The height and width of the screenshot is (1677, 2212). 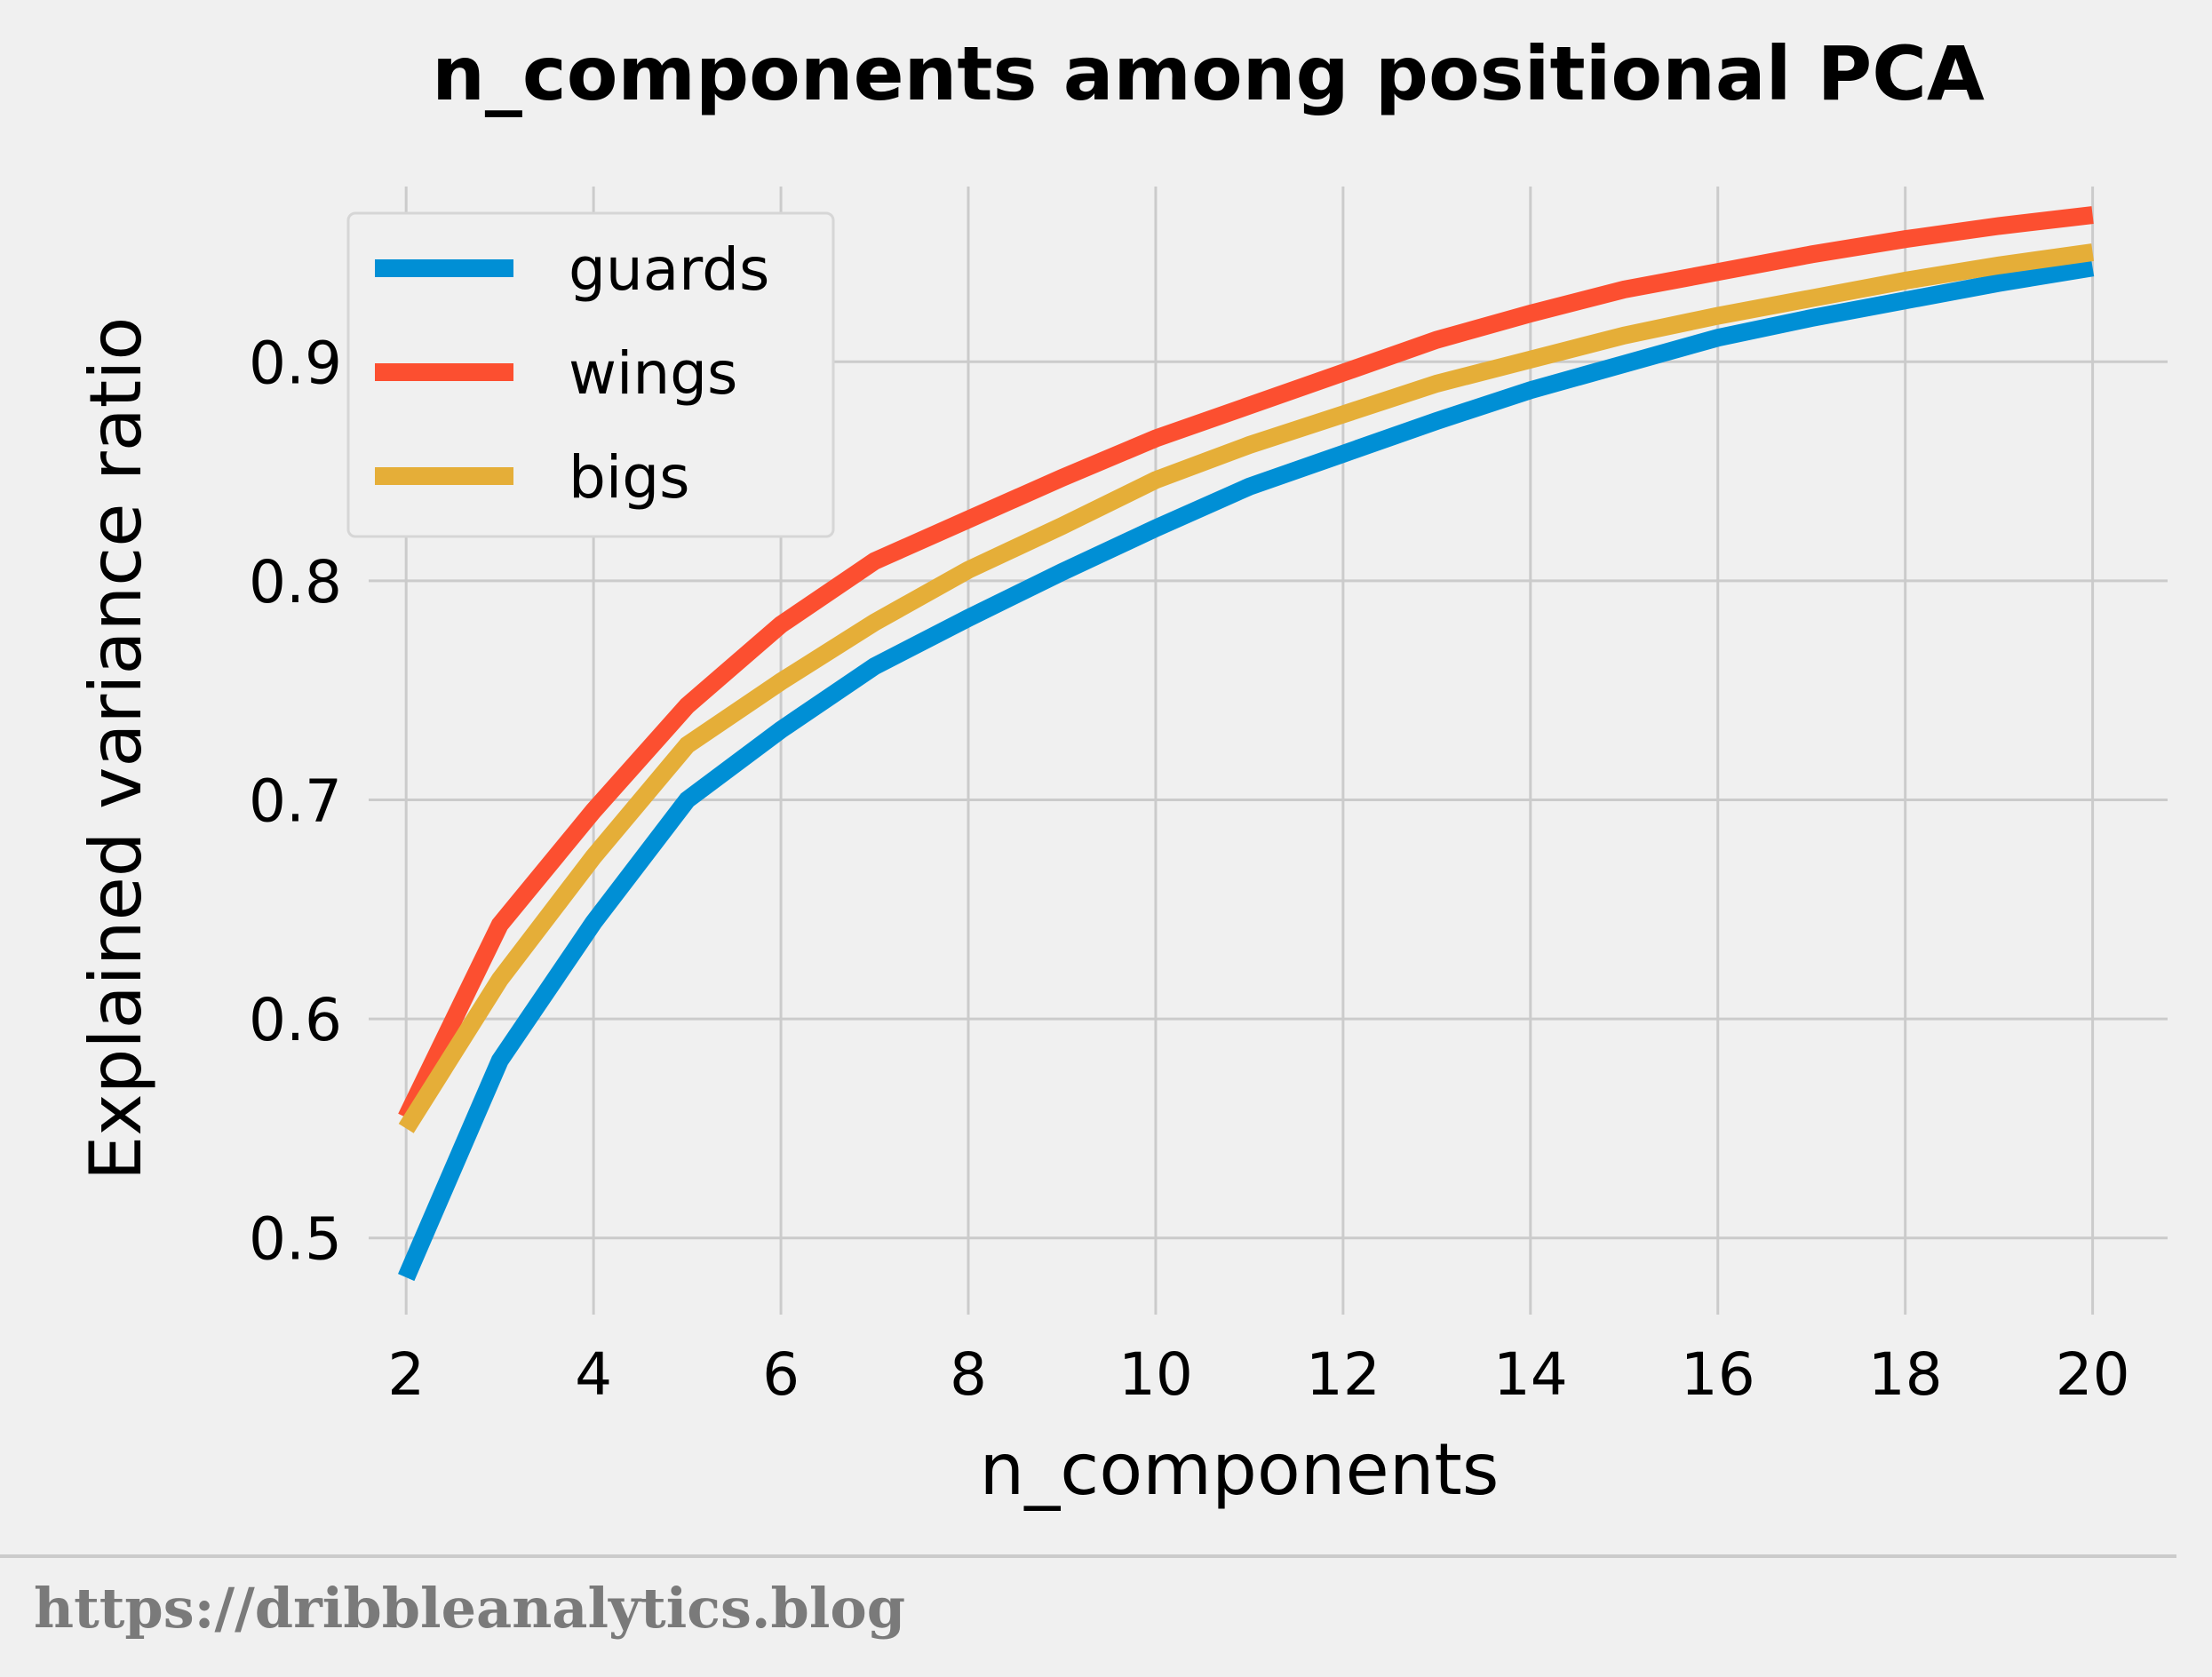 I want to click on x-tick-label: 16, so click(x=1718, y=1374).